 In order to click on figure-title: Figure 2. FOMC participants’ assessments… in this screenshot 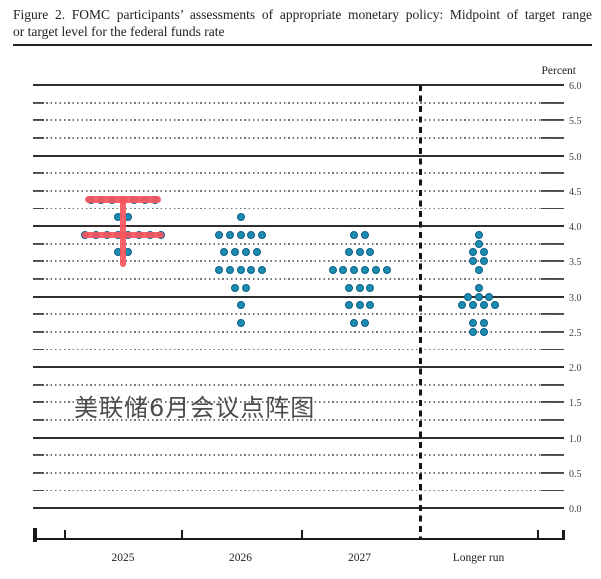, I will do `click(302, 23)`.